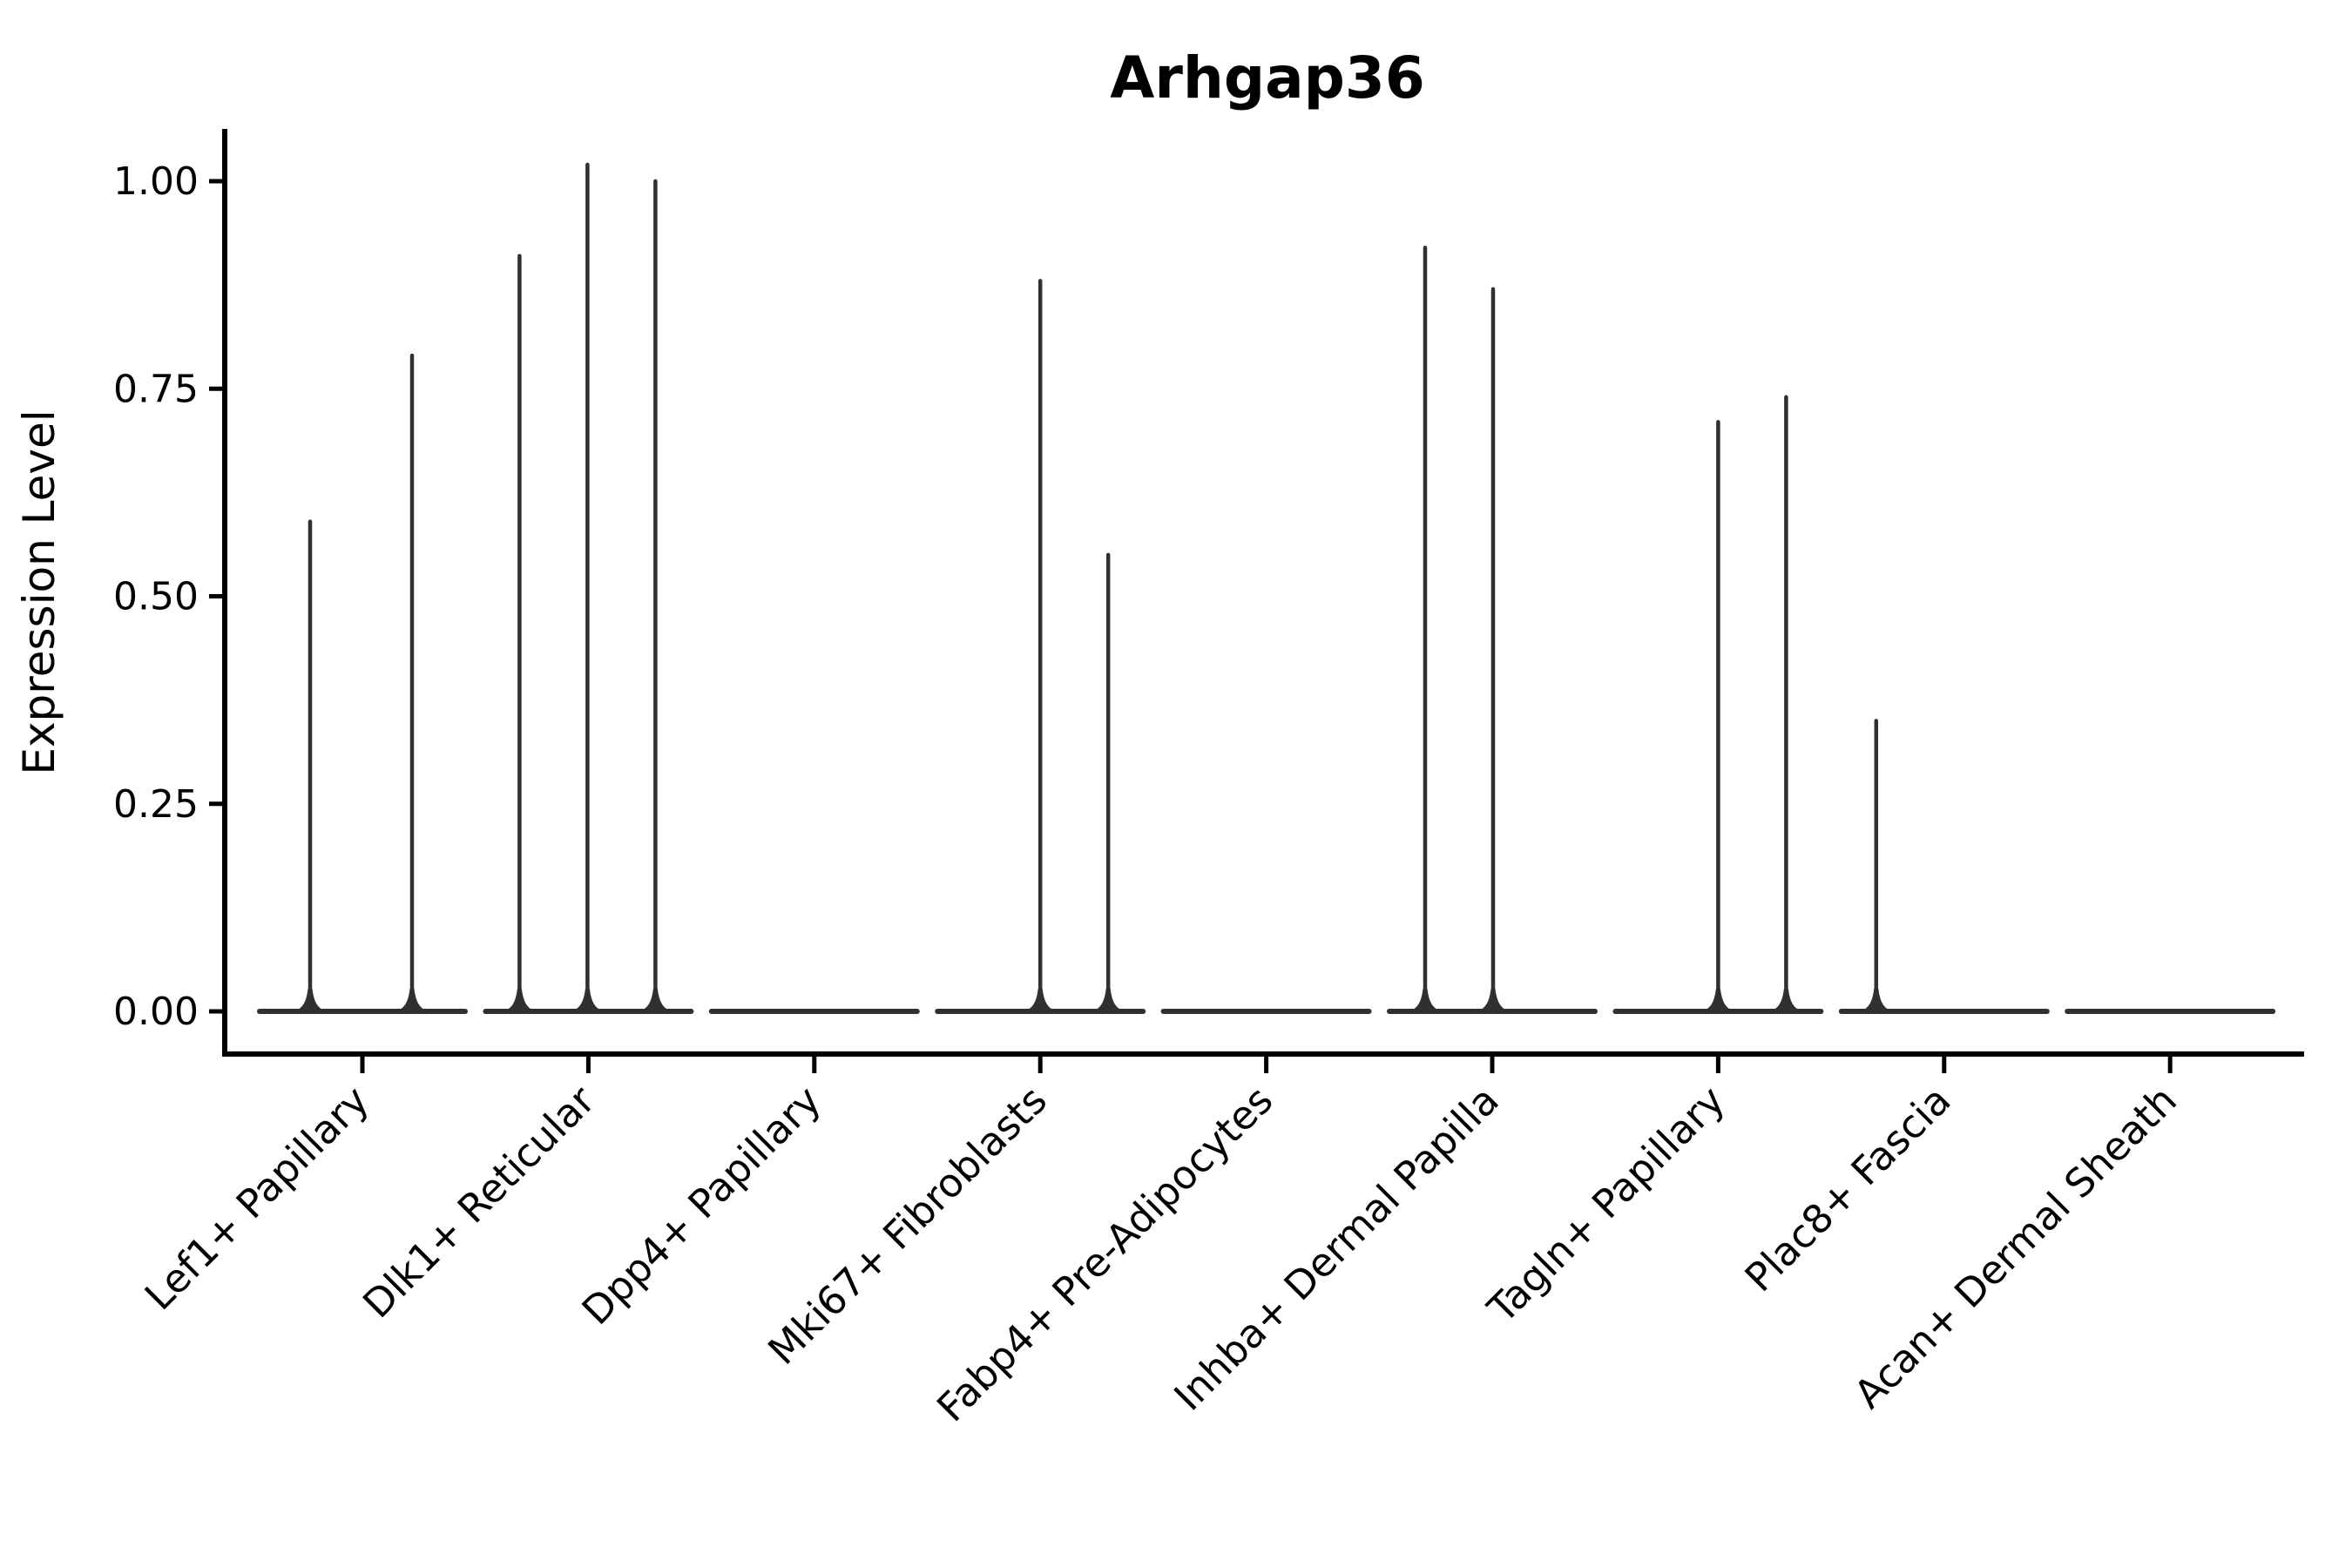 The height and width of the screenshot is (1568, 2352). I want to click on x-tick-label: Lef1+ Papillary, so click(257, 1198).